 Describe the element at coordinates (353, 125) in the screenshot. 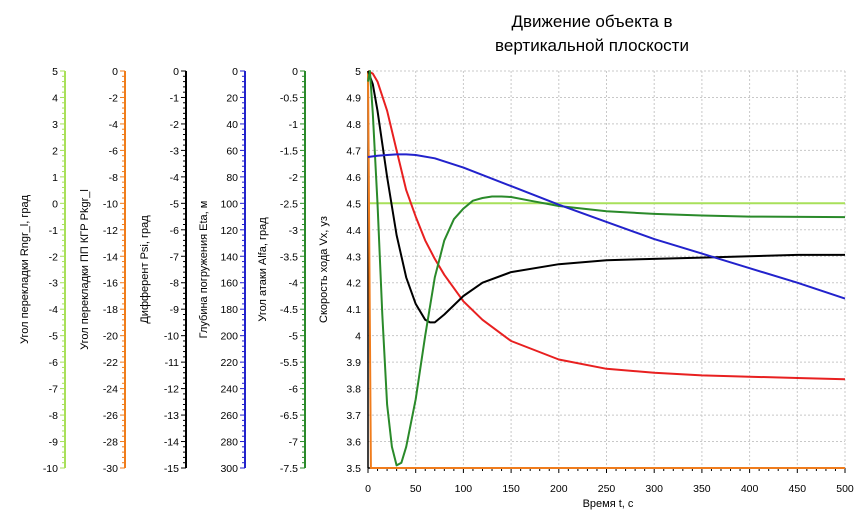

I see `y-tick-label: 4.8` at that location.